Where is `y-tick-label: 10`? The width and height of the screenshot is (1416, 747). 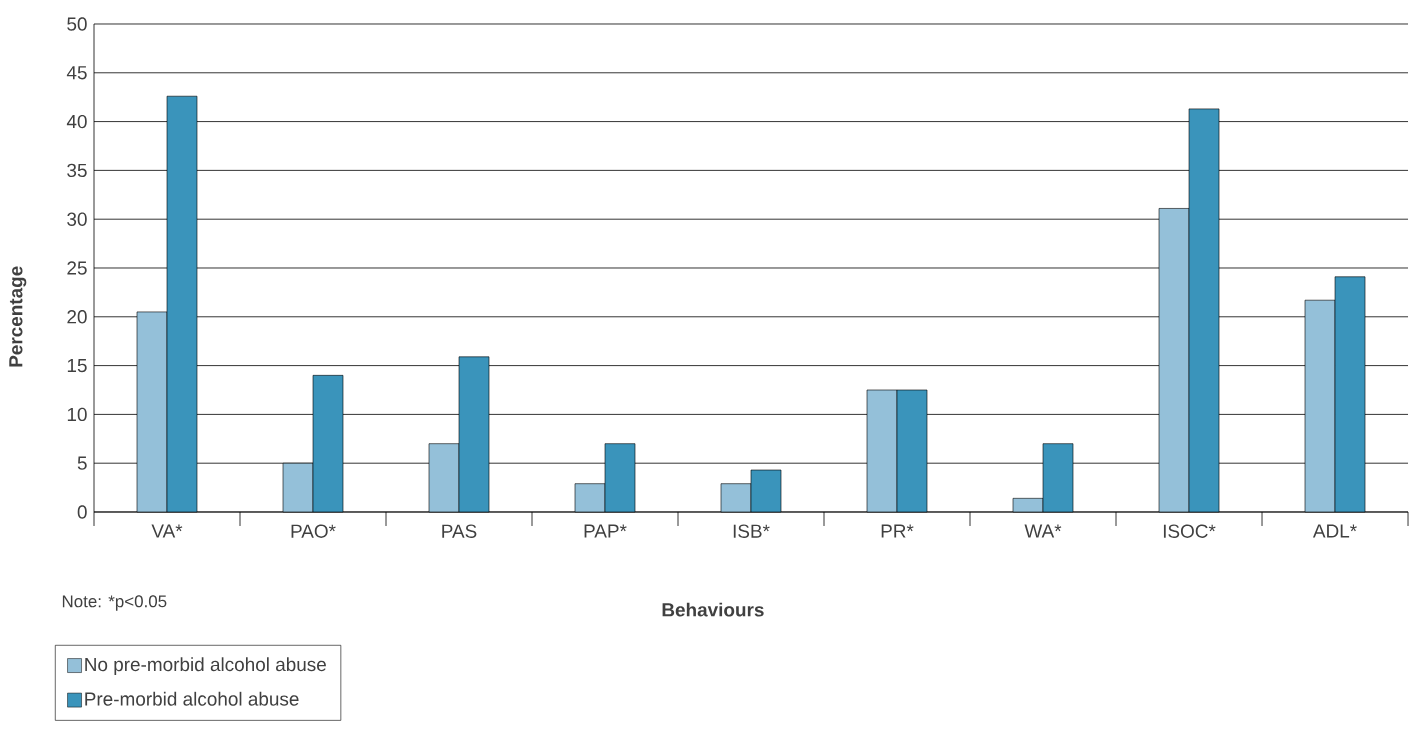
y-tick-label: 10 is located at coordinates (77, 414).